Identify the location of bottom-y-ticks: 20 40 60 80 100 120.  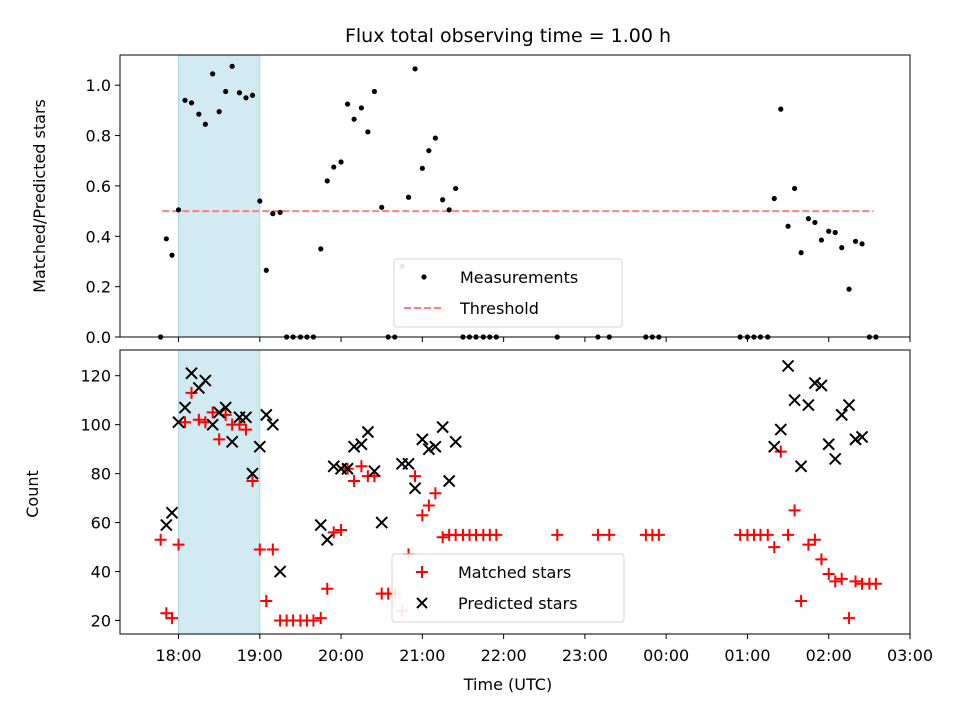
(100, 499).